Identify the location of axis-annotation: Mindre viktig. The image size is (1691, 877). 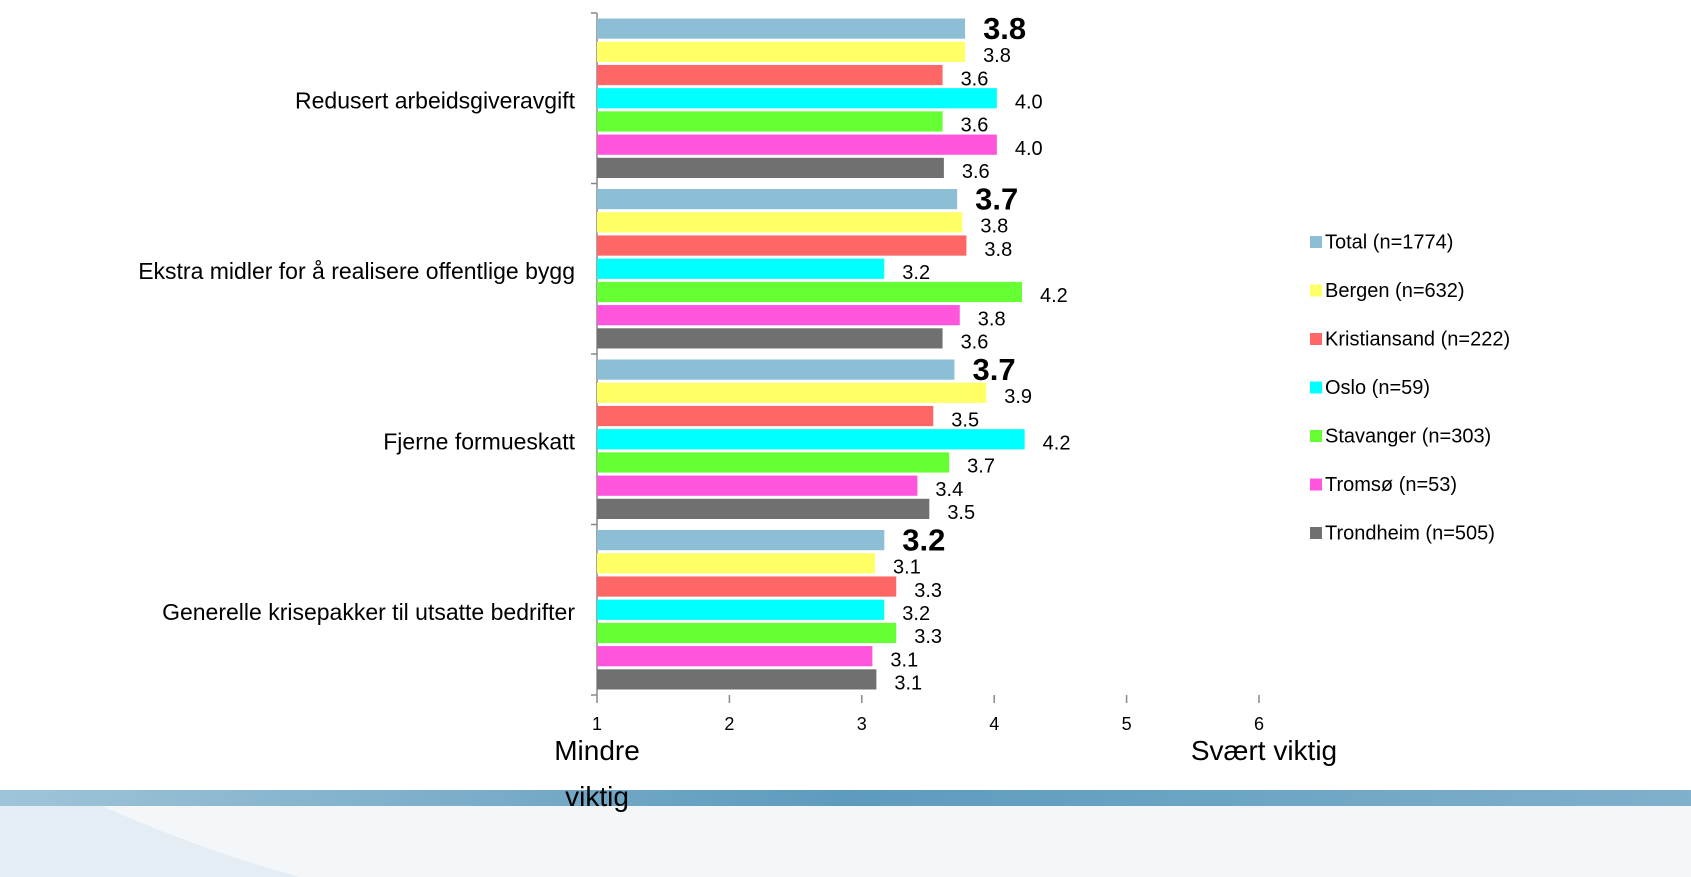
(597, 773).